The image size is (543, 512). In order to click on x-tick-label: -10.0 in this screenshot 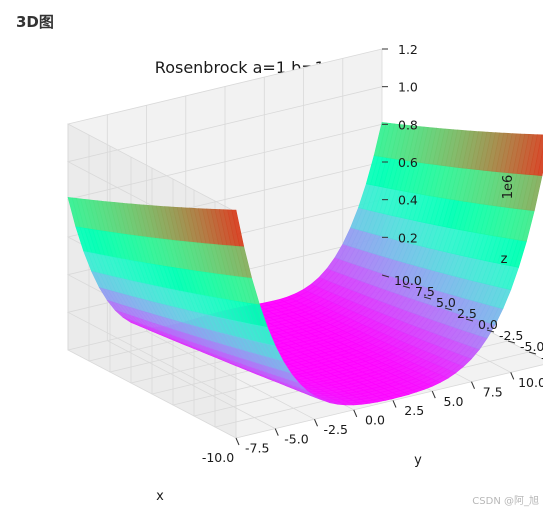, I will do `click(218, 457)`.